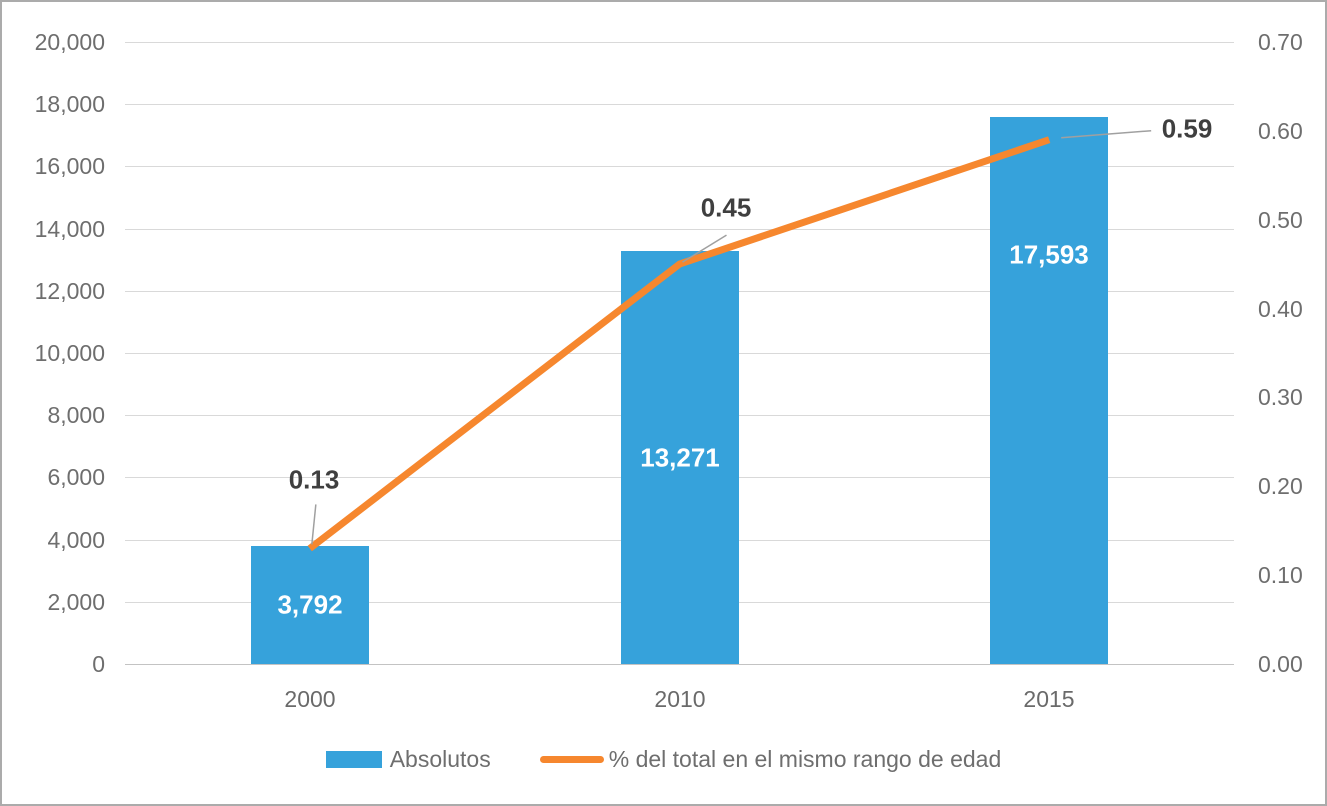 The width and height of the screenshot is (1327, 806). I want to click on left-axis-tick-label: 10,000, so click(69, 353).